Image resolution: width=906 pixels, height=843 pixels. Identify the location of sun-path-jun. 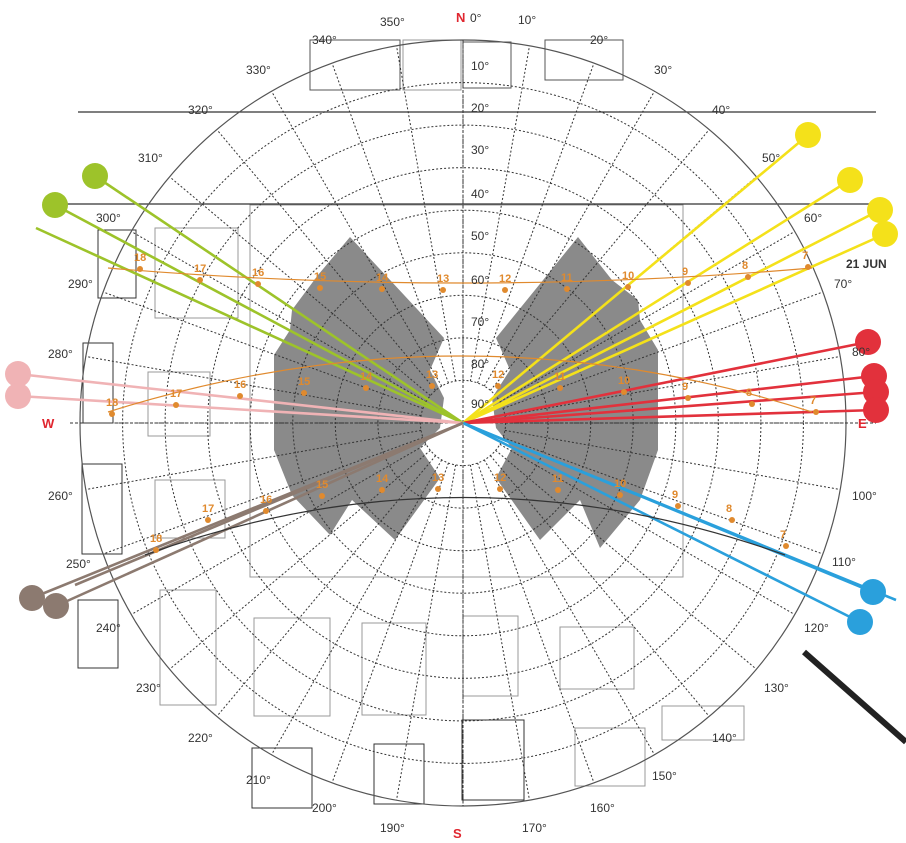
(460, 275).